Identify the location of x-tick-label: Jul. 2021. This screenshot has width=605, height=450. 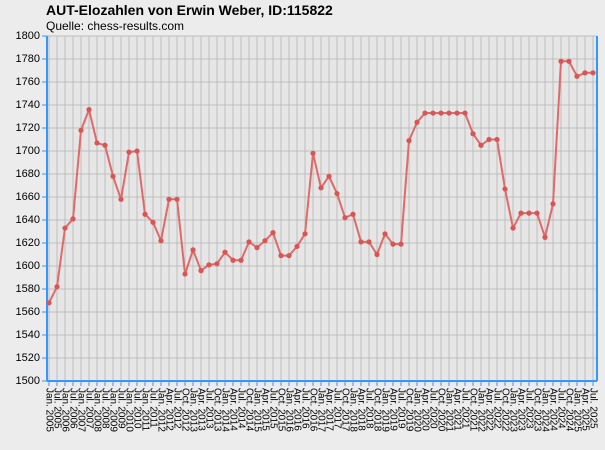
(464, 408).